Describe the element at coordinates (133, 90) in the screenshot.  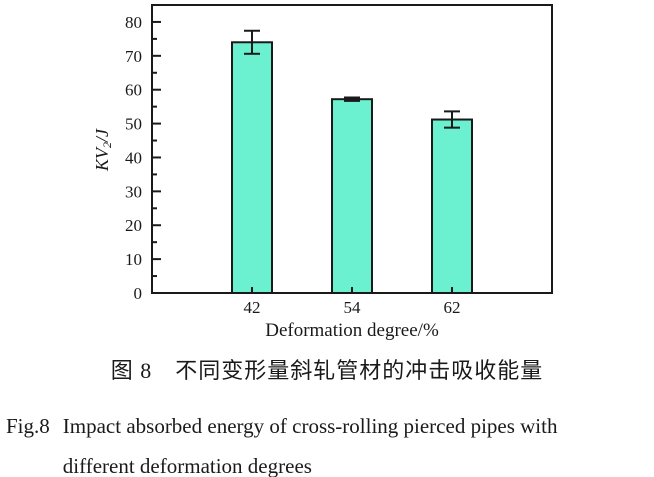
I see `y-tick-label: 60` at that location.